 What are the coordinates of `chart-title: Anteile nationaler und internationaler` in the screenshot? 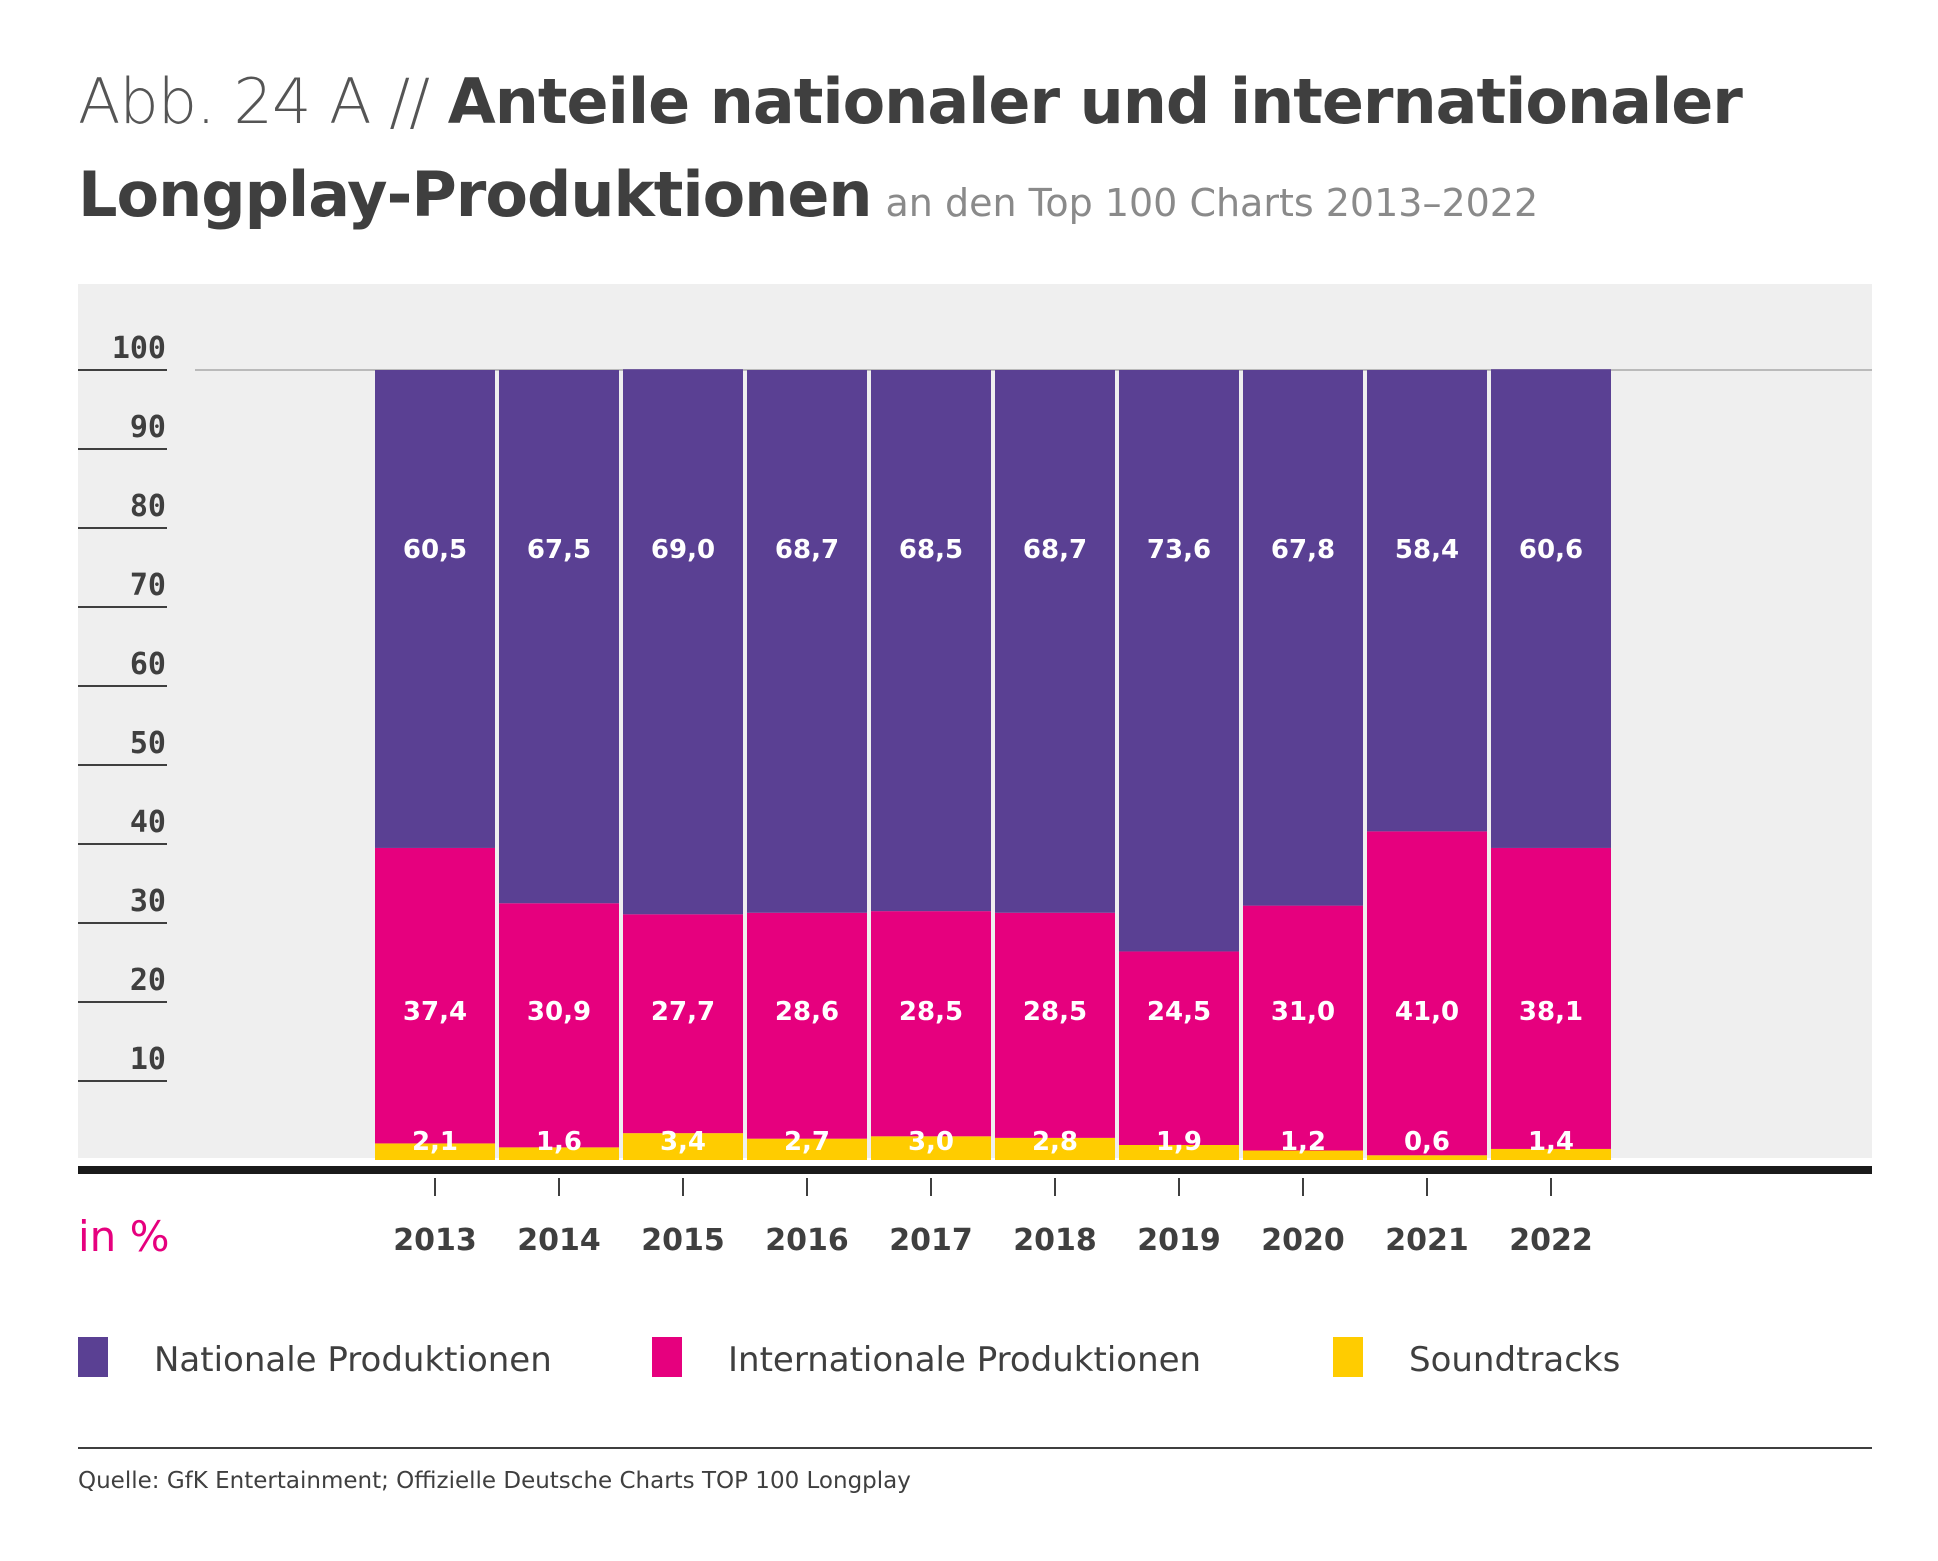 It's located at (1095, 101).